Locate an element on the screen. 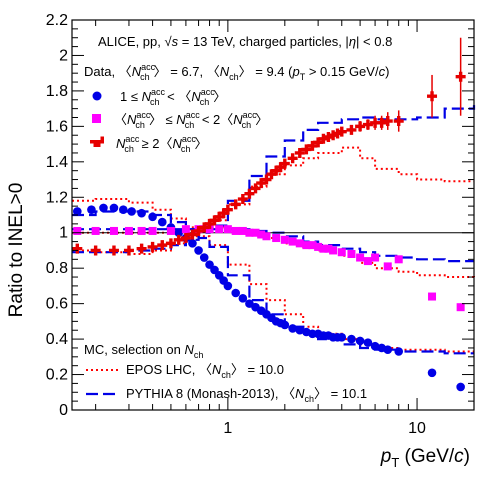 The width and height of the screenshot is (498, 478). legend-label-pythia: PYTHIA 8 (Monash-2013), 〈Nch〉 = 10.1 is located at coordinates (246, 395).